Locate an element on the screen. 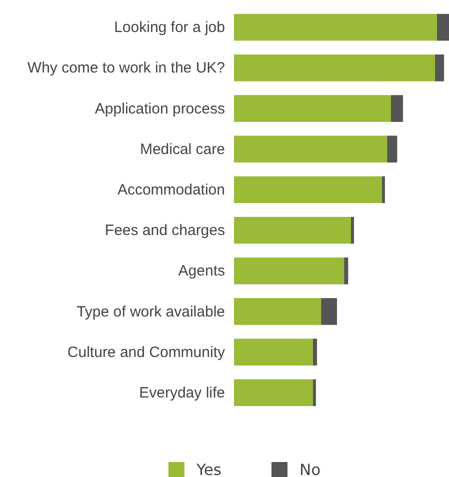  y-tick-label: Why come to work in the UK? is located at coordinates (126, 68).